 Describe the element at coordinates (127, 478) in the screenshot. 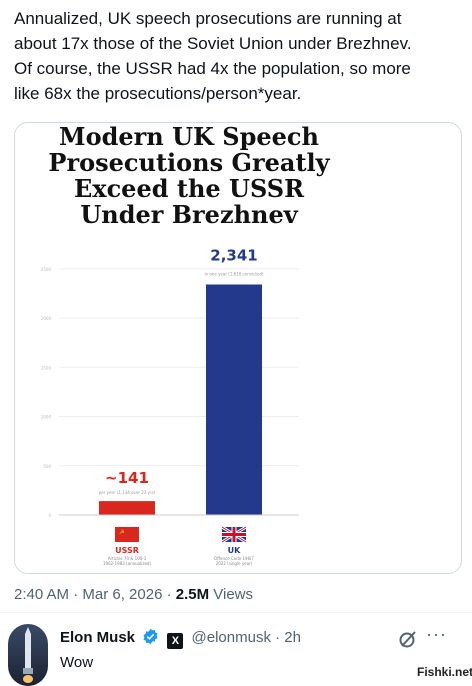

I see `data-label: ~141` at that location.